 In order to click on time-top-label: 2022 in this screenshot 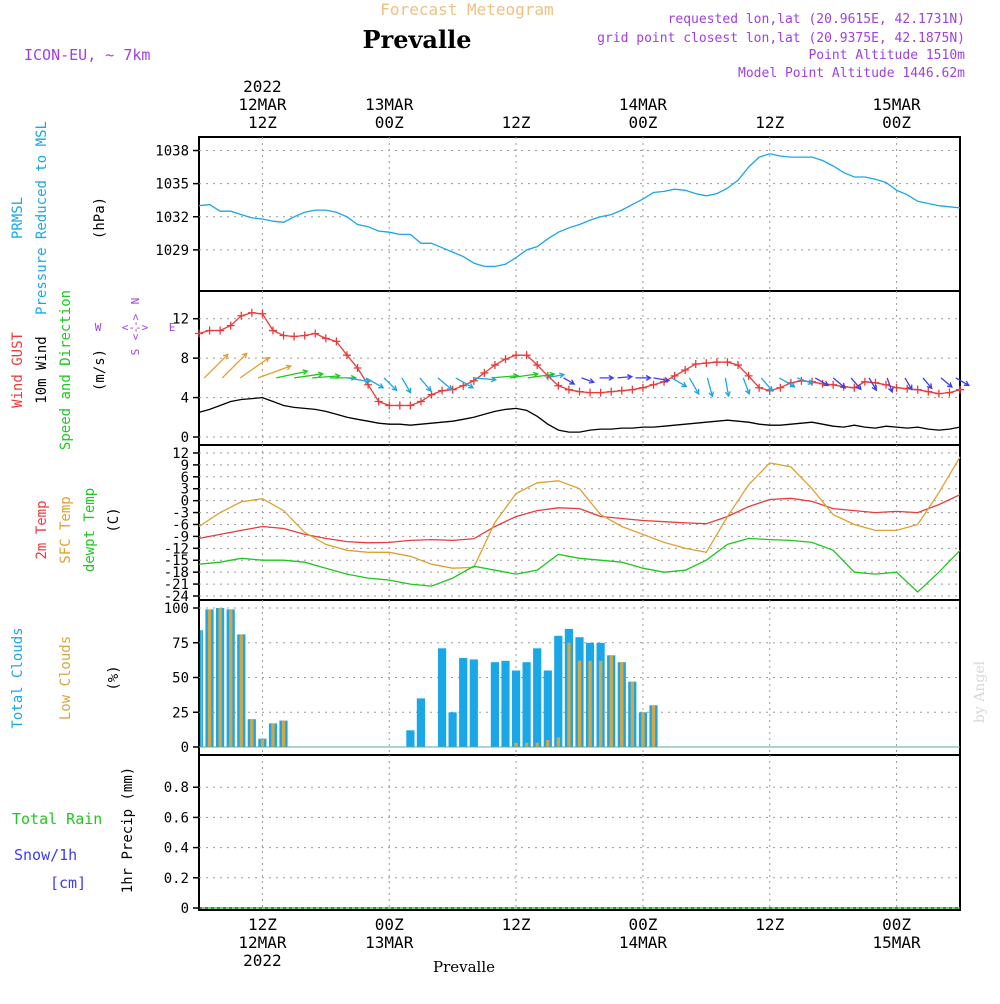, I will do `click(262, 86)`.